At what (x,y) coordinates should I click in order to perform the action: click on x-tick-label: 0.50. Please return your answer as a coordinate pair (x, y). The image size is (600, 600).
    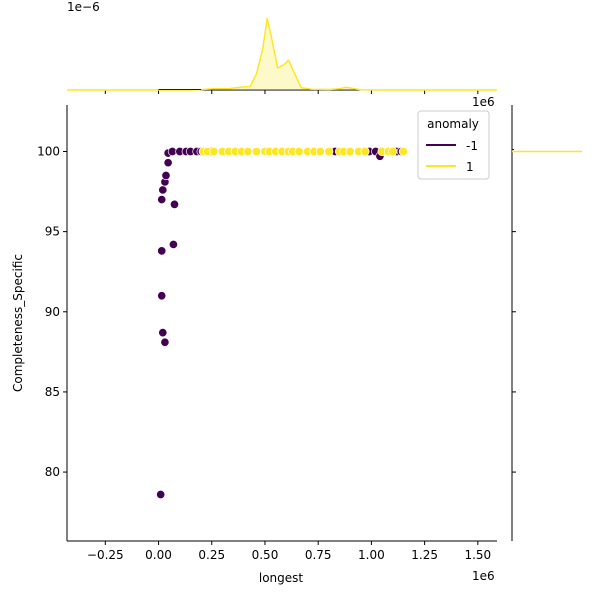
    Looking at the image, I should click on (265, 555).